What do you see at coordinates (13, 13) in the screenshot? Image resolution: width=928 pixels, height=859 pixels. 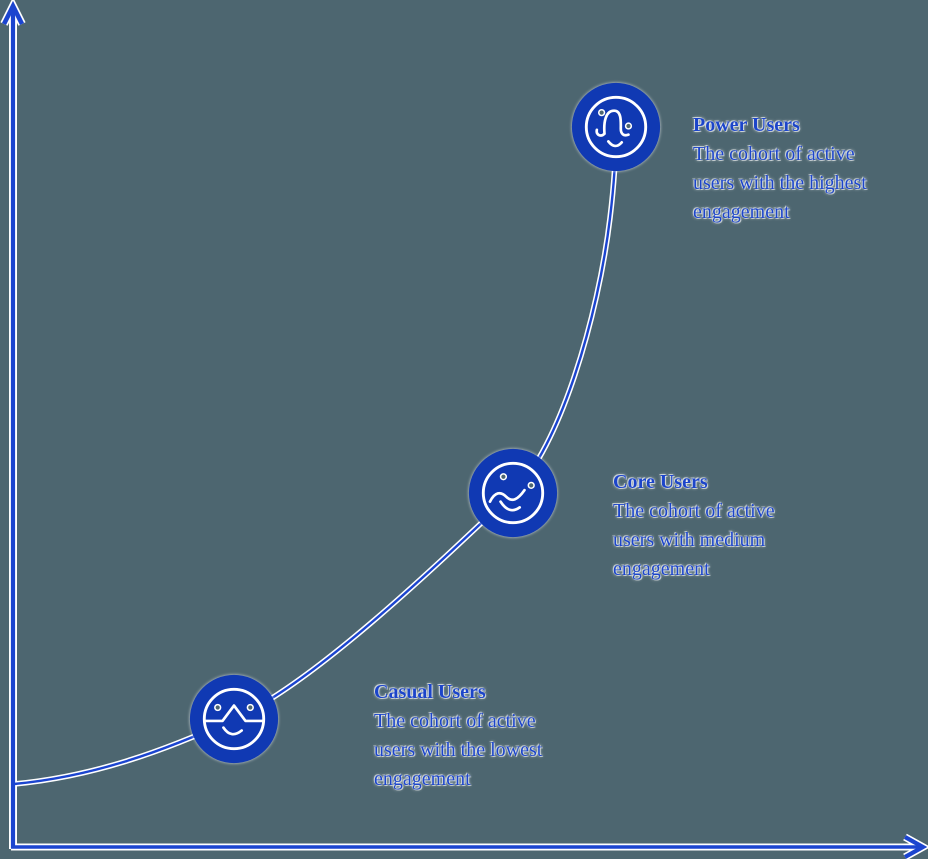 I see `y-axis-arrow` at bounding box center [13, 13].